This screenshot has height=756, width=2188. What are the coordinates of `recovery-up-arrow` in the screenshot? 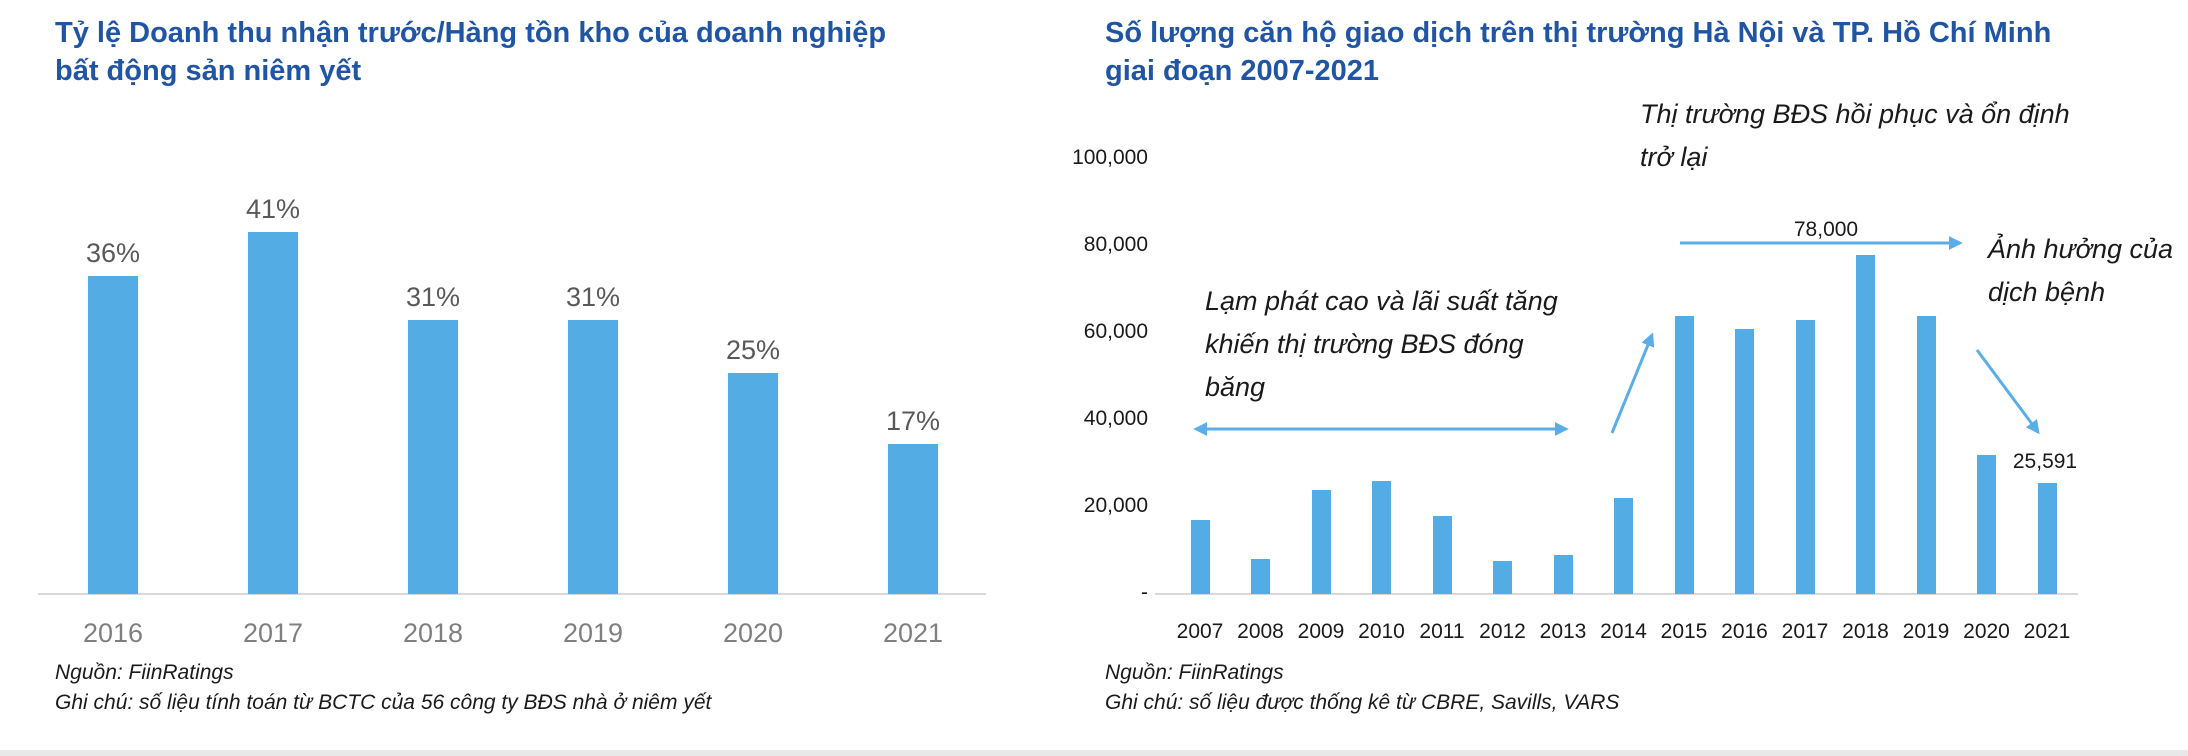 It's located at (1632, 383).